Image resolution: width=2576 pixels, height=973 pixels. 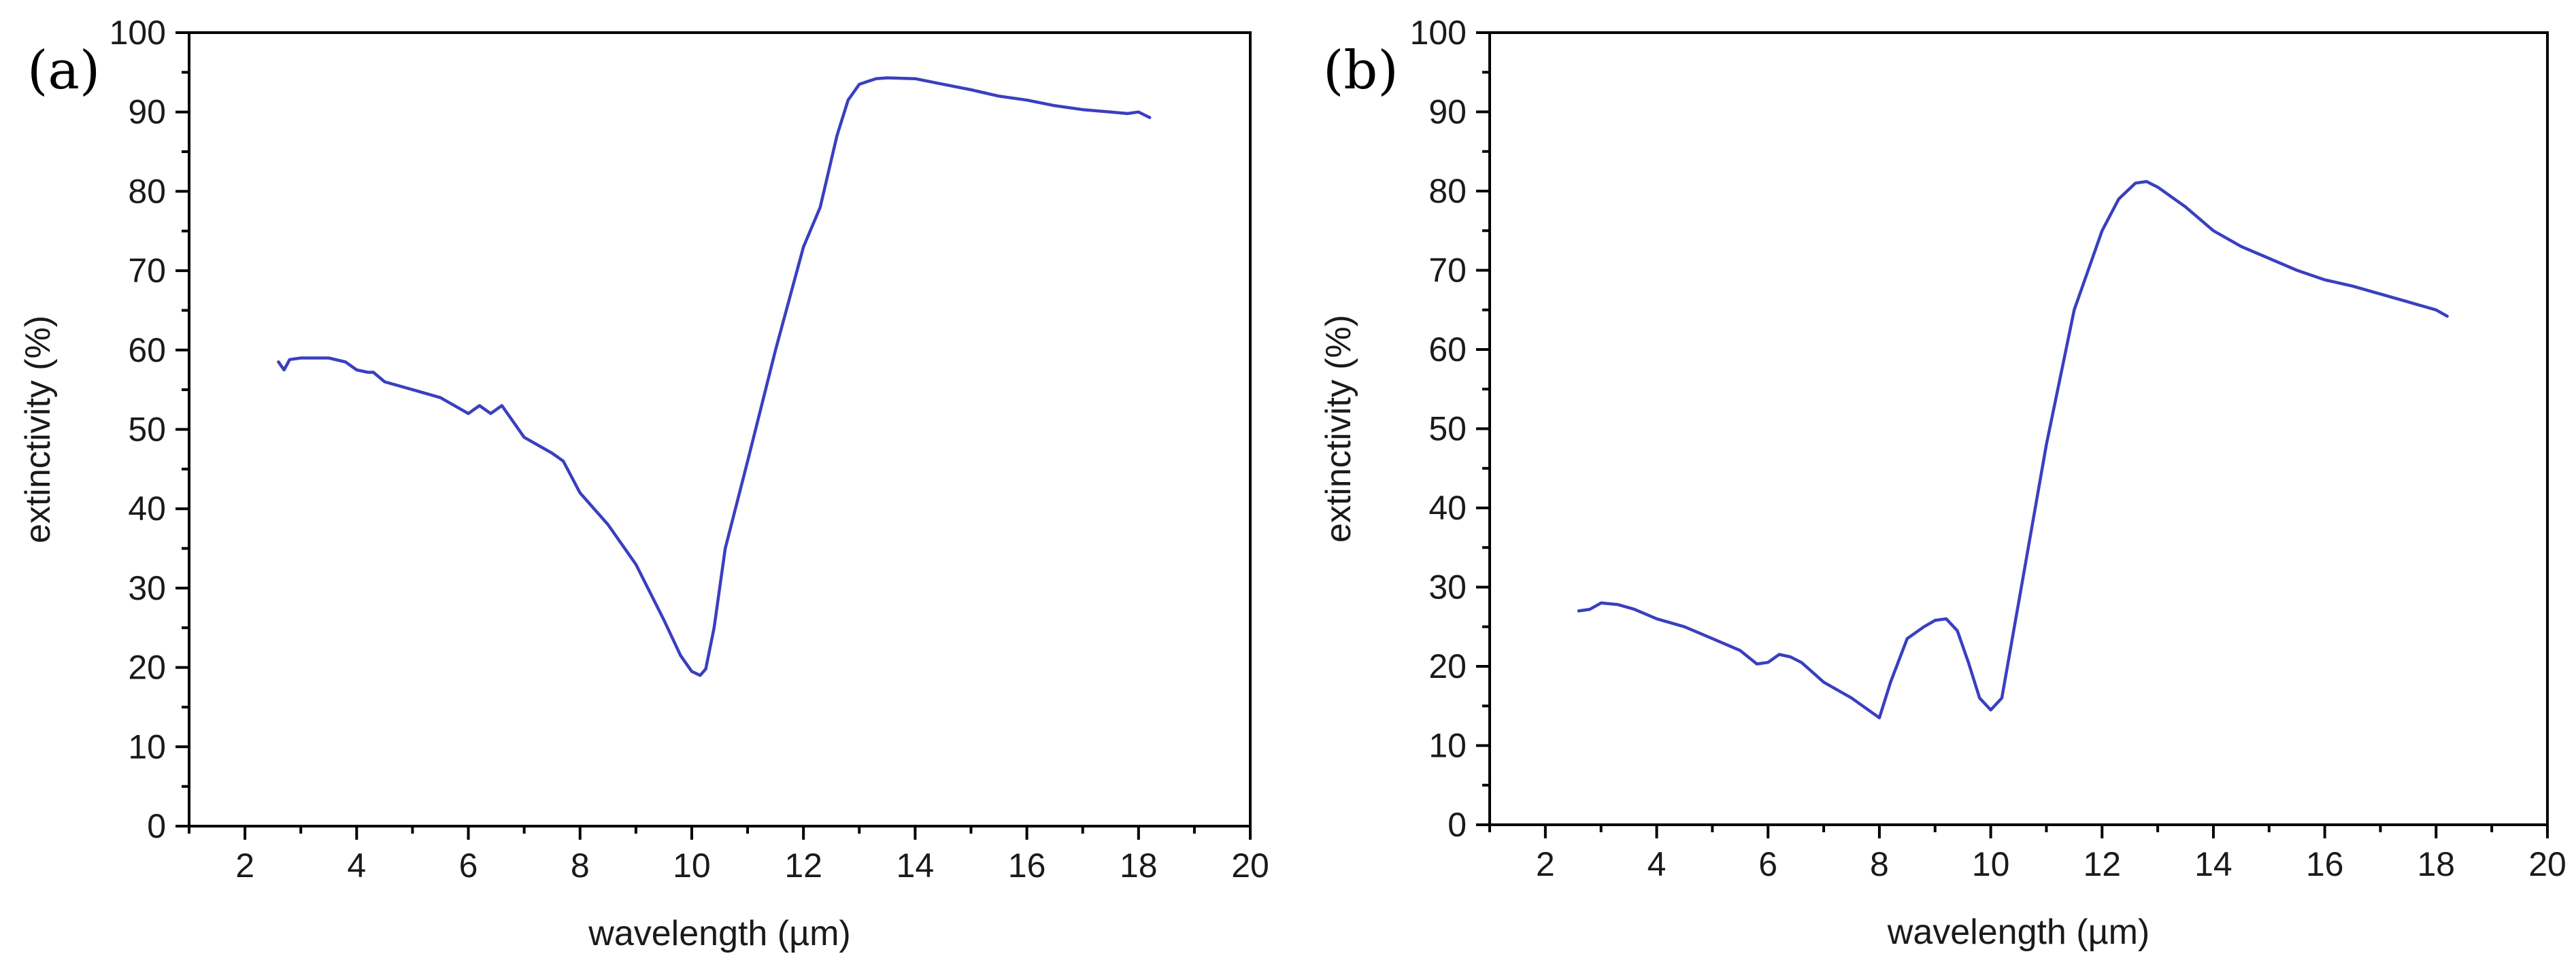 What do you see at coordinates (580, 866) in the screenshot?
I see `x-tick-label-a: 8` at bounding box center [580, 866].